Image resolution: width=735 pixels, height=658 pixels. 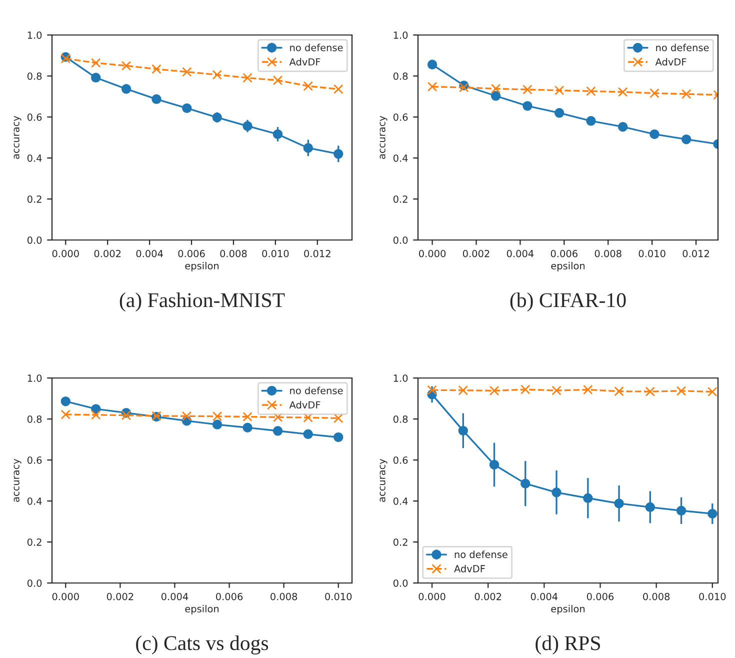 What do you see at coordinates (568, 302) in the screenshot?
I see `text: (b) CIFAR-10` at bounding box center [568, 302].